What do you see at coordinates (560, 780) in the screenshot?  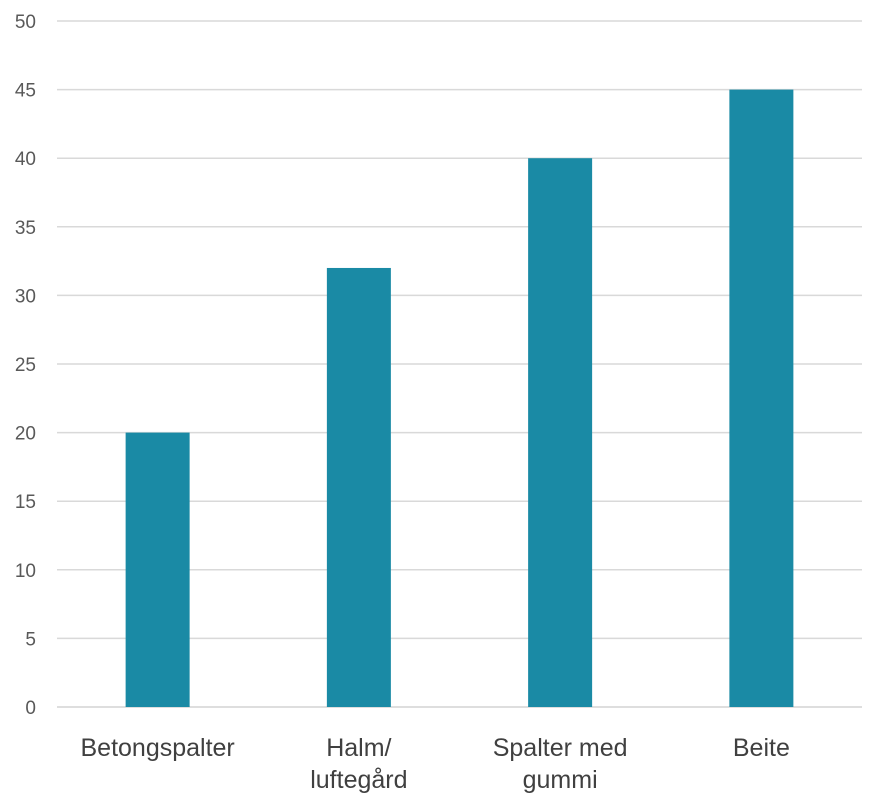 I see `x-tick-label-line: gummi` at bounding box center [560, 780].